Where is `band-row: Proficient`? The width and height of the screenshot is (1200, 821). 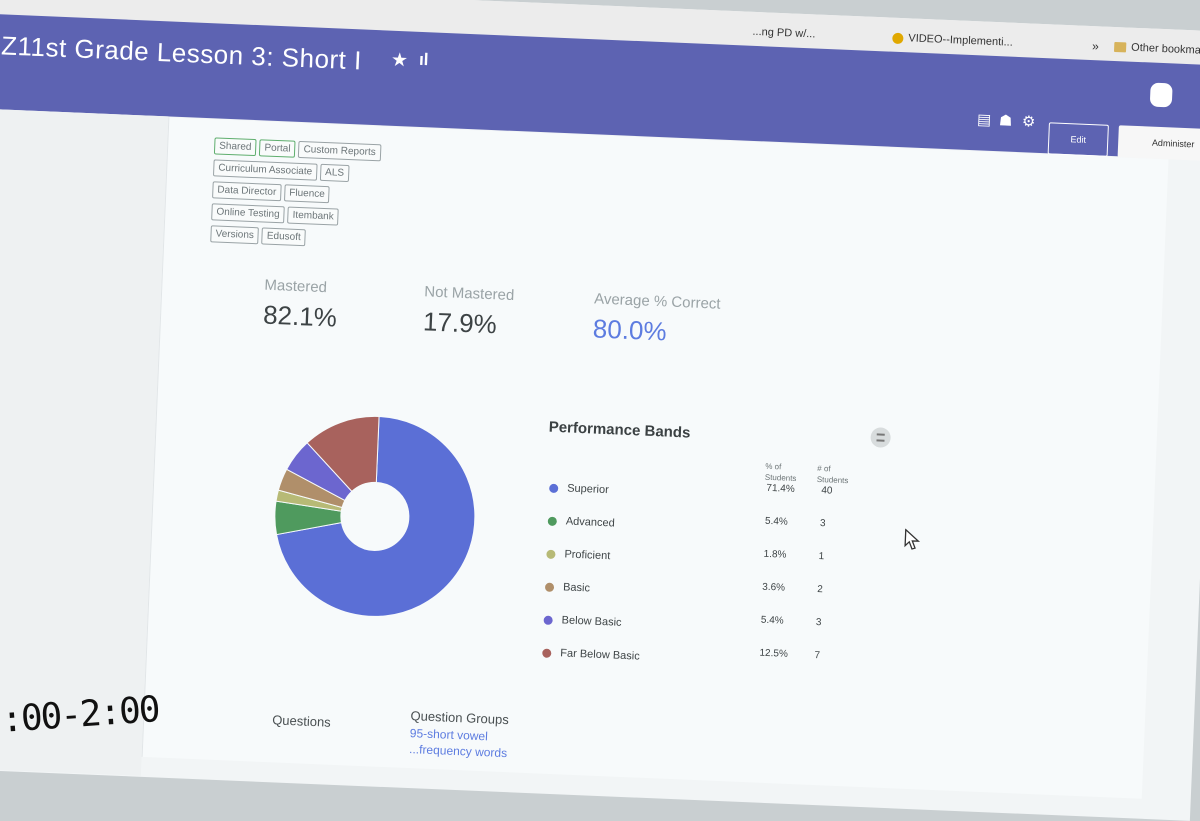 band-row: Proficient is located at coordinates (578, 555).